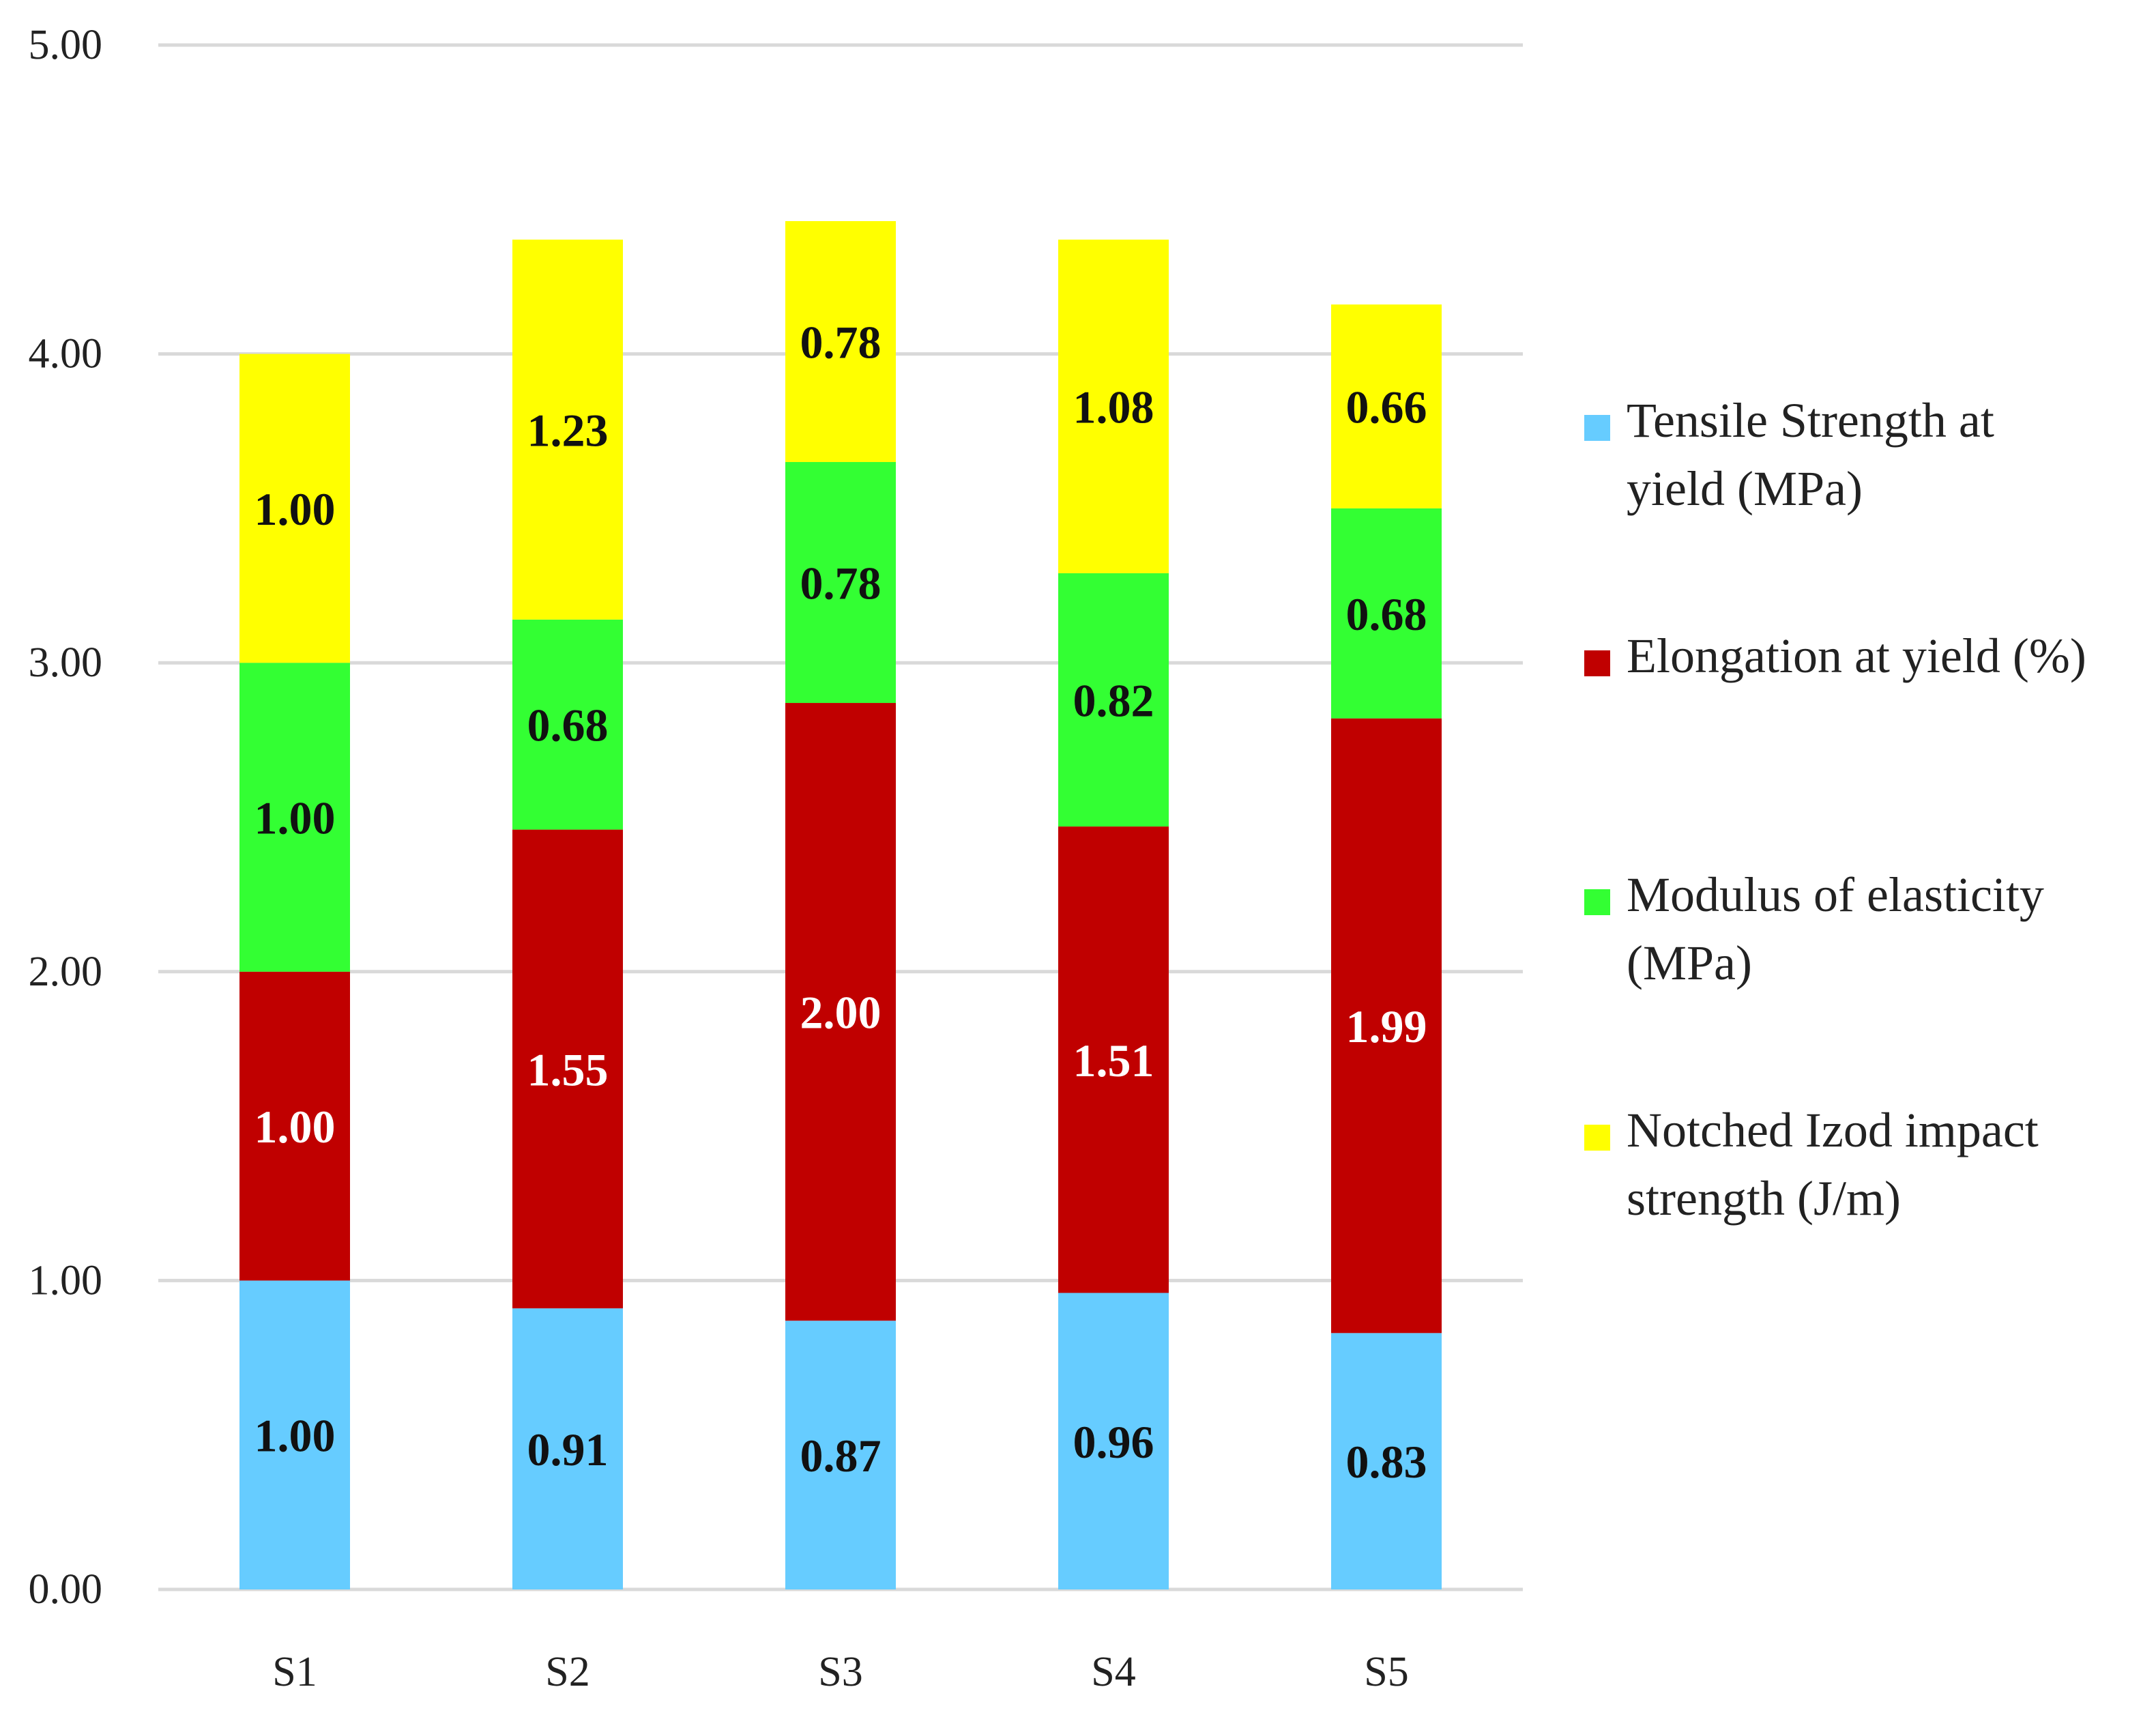  I want to click on data-label: 0.83, so click(1386, 1462).